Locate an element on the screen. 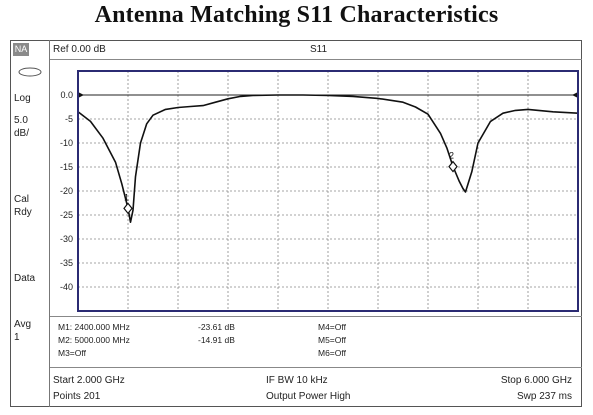 The width and height of the screenshot is (593, 415). marker-6-status: M6=Off is located at coordinates (332, 353).